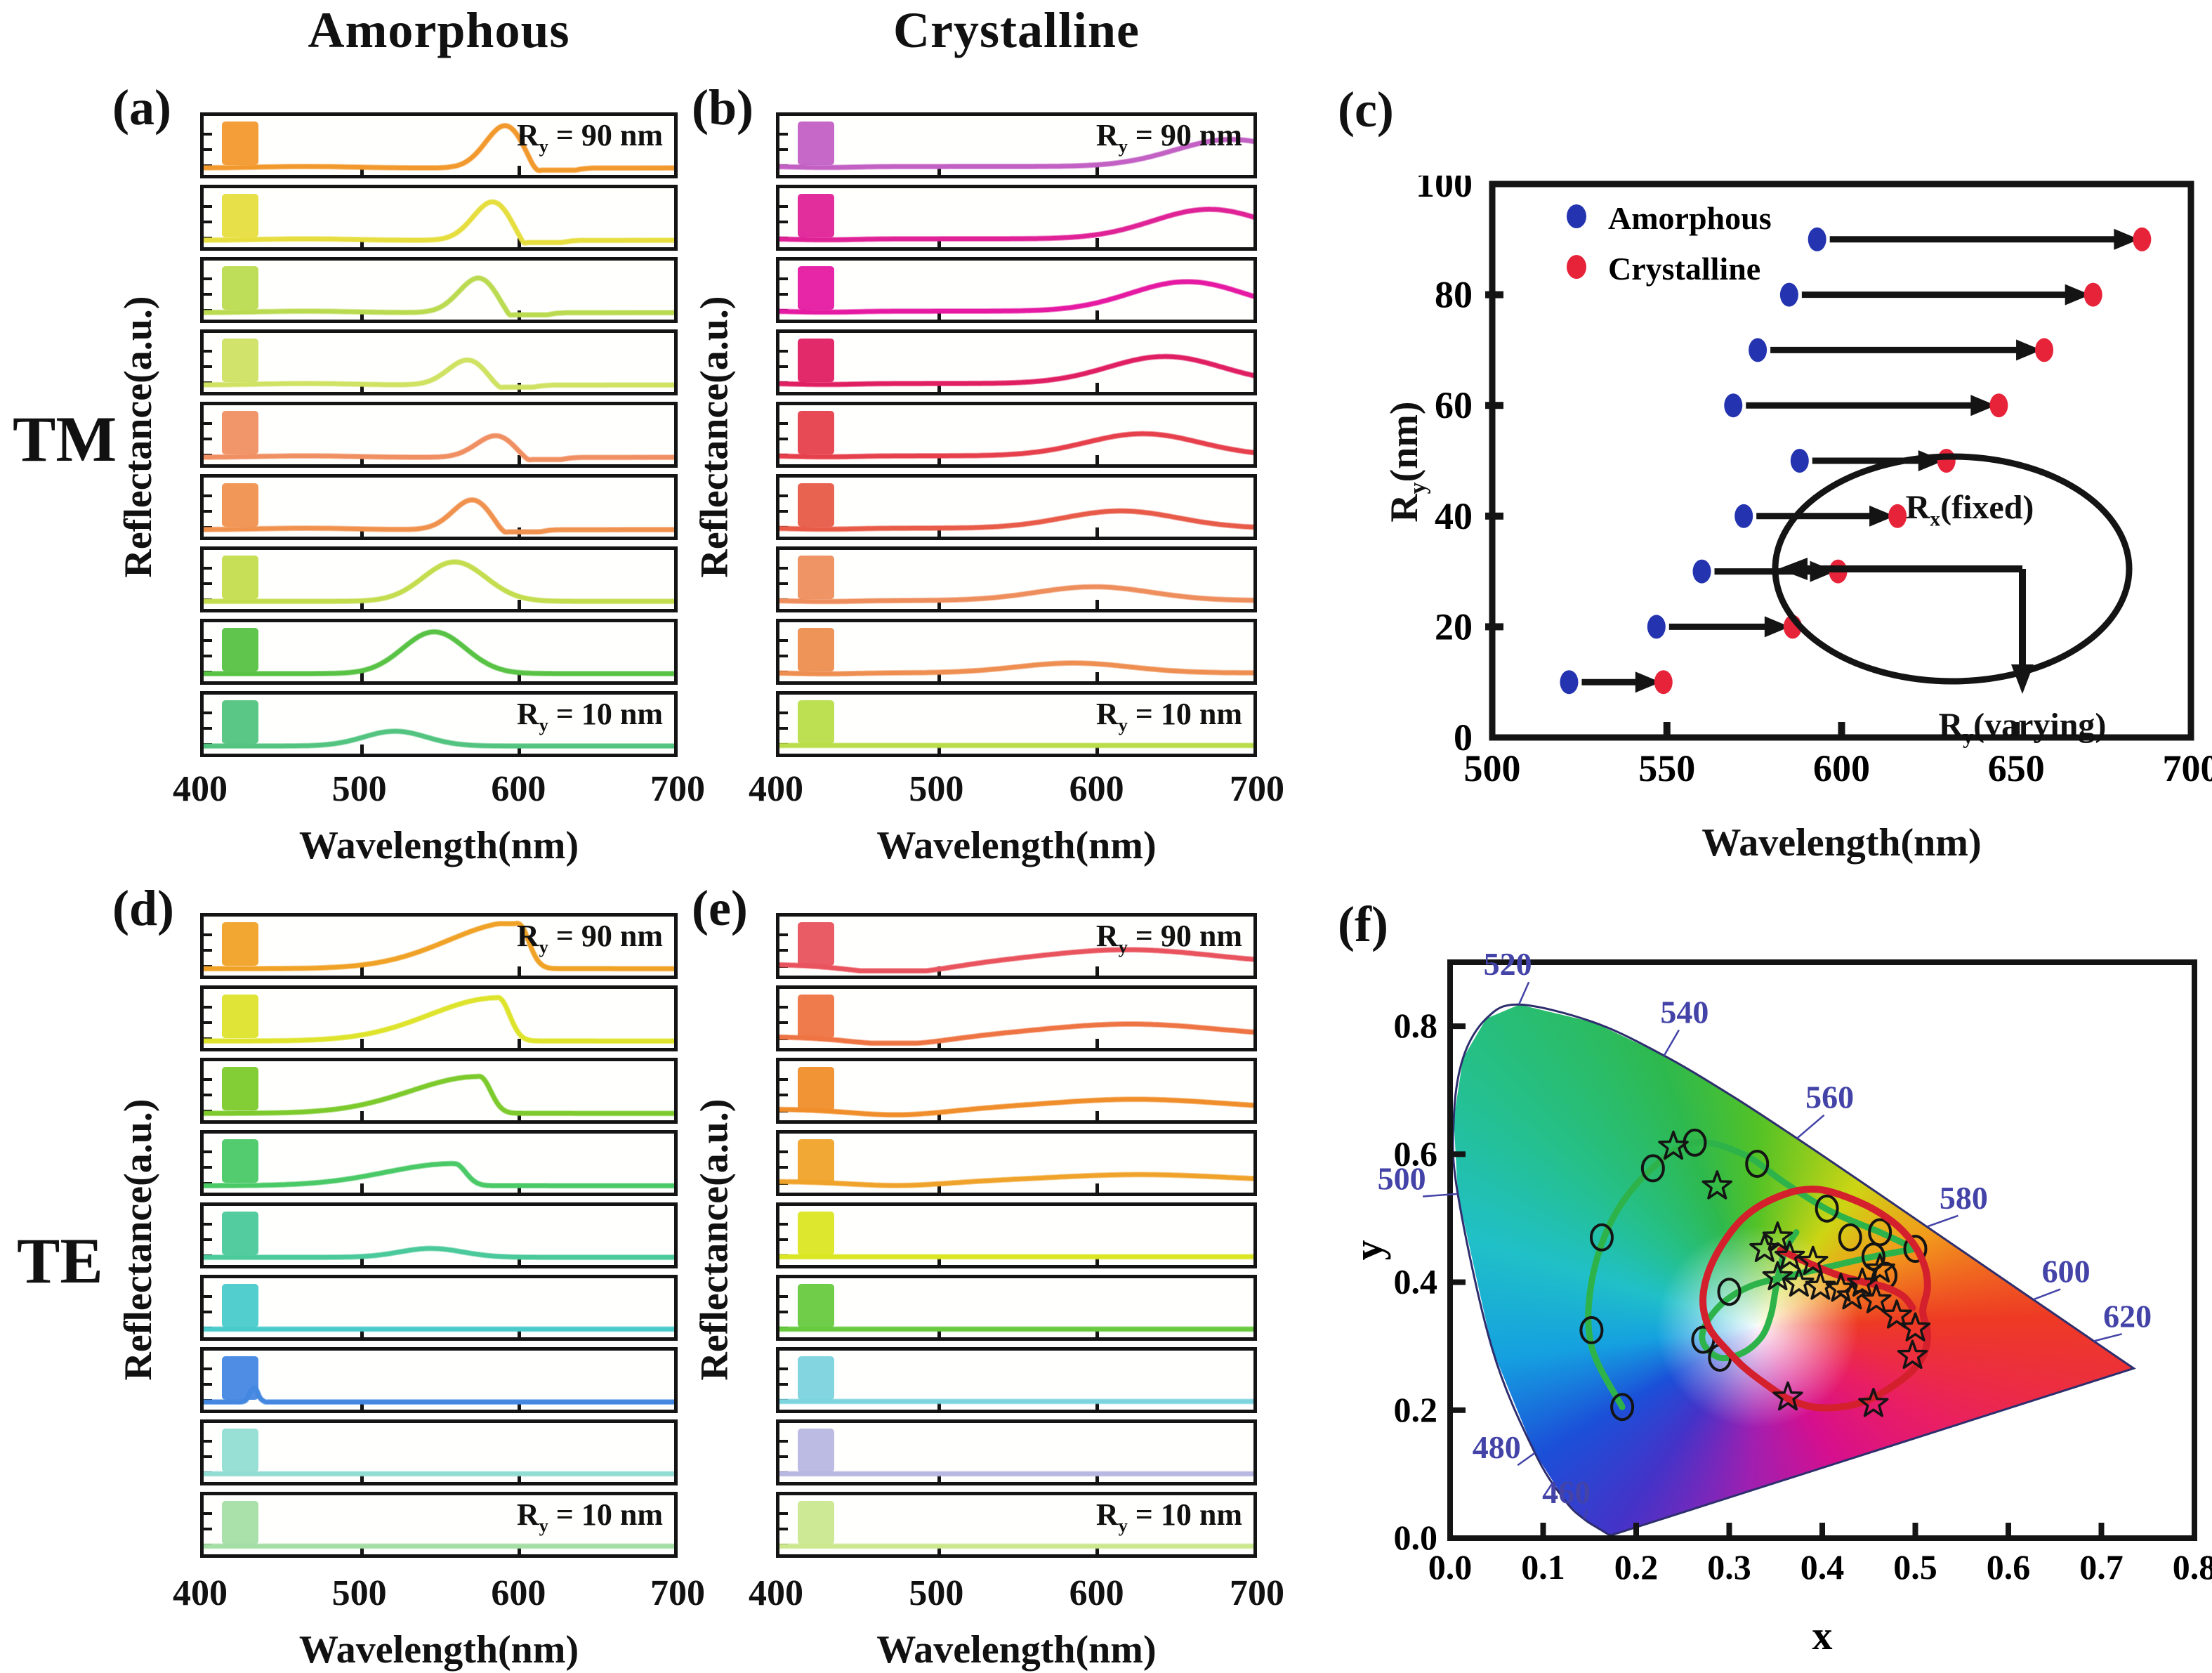 This screenshot has width=2212, height=1673. Describe the element at coordinates (1684, 1012) in the screenshot. I see `locus-label-540: 540` at that location.